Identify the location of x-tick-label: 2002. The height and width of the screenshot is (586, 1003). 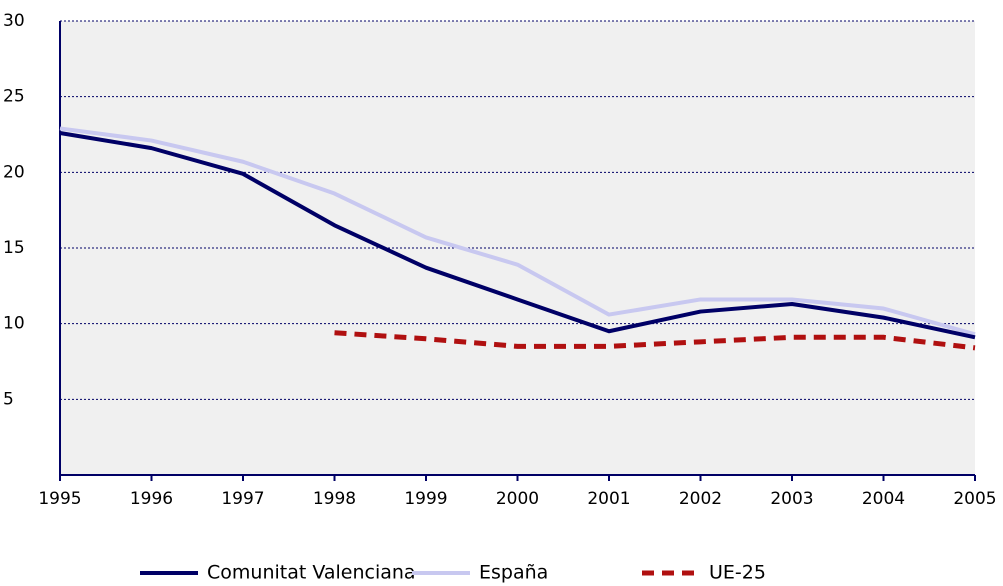
(700, 499).